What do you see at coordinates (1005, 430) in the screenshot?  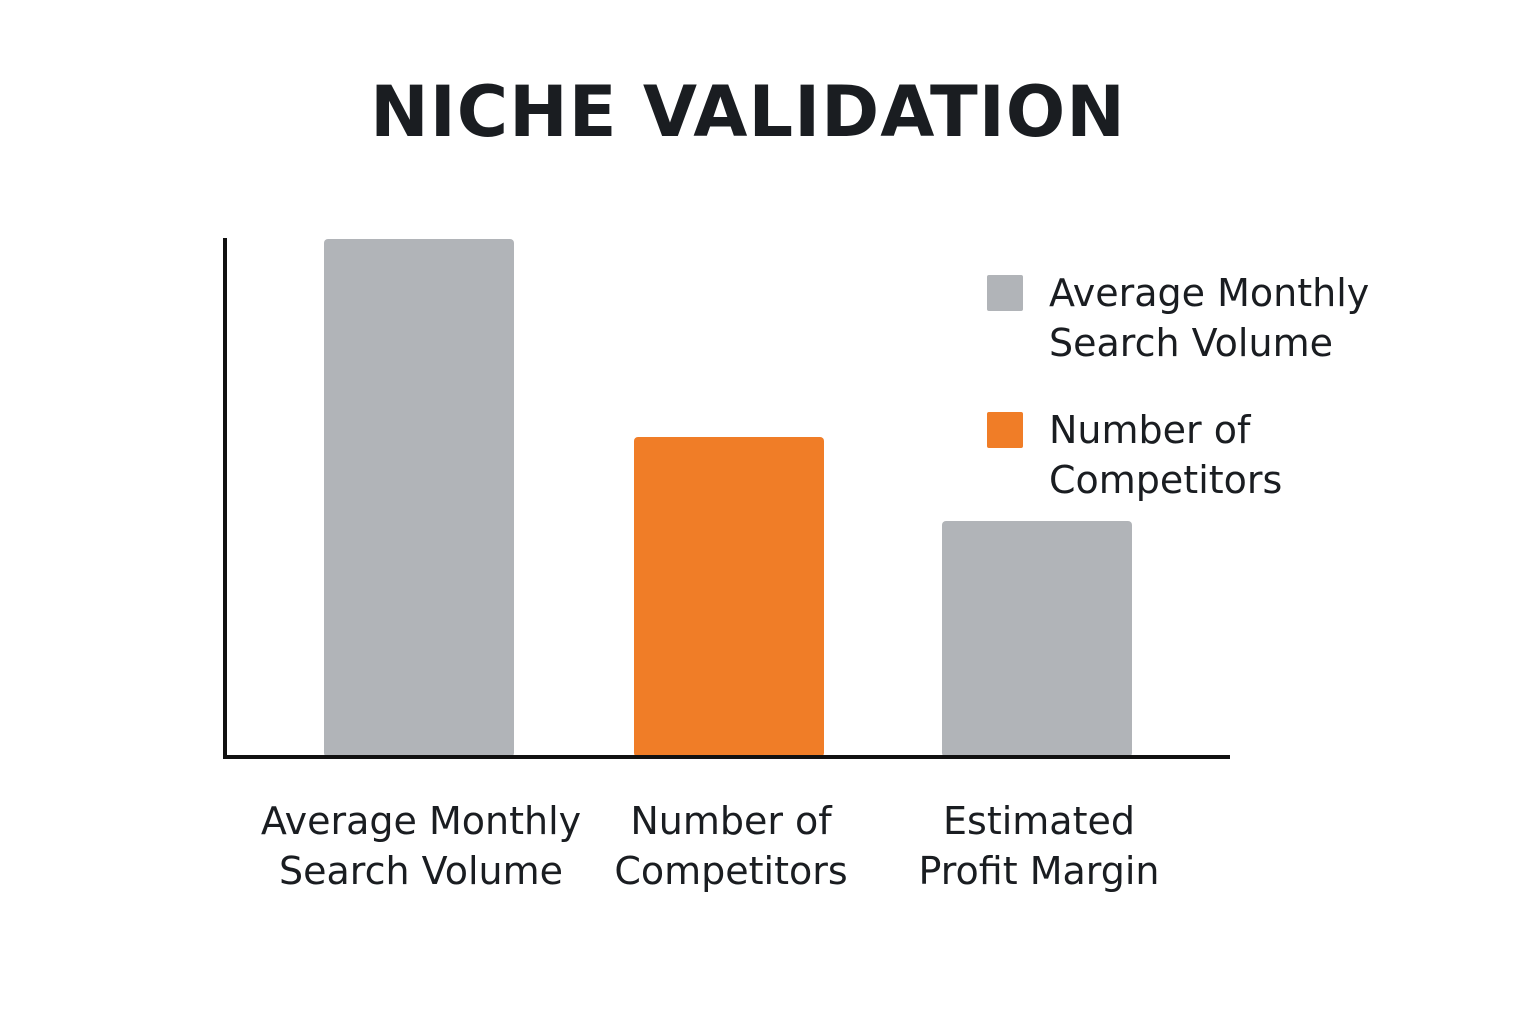 I see `legend-swatch-number-of-competitors` at bounding box center [1005, 430].